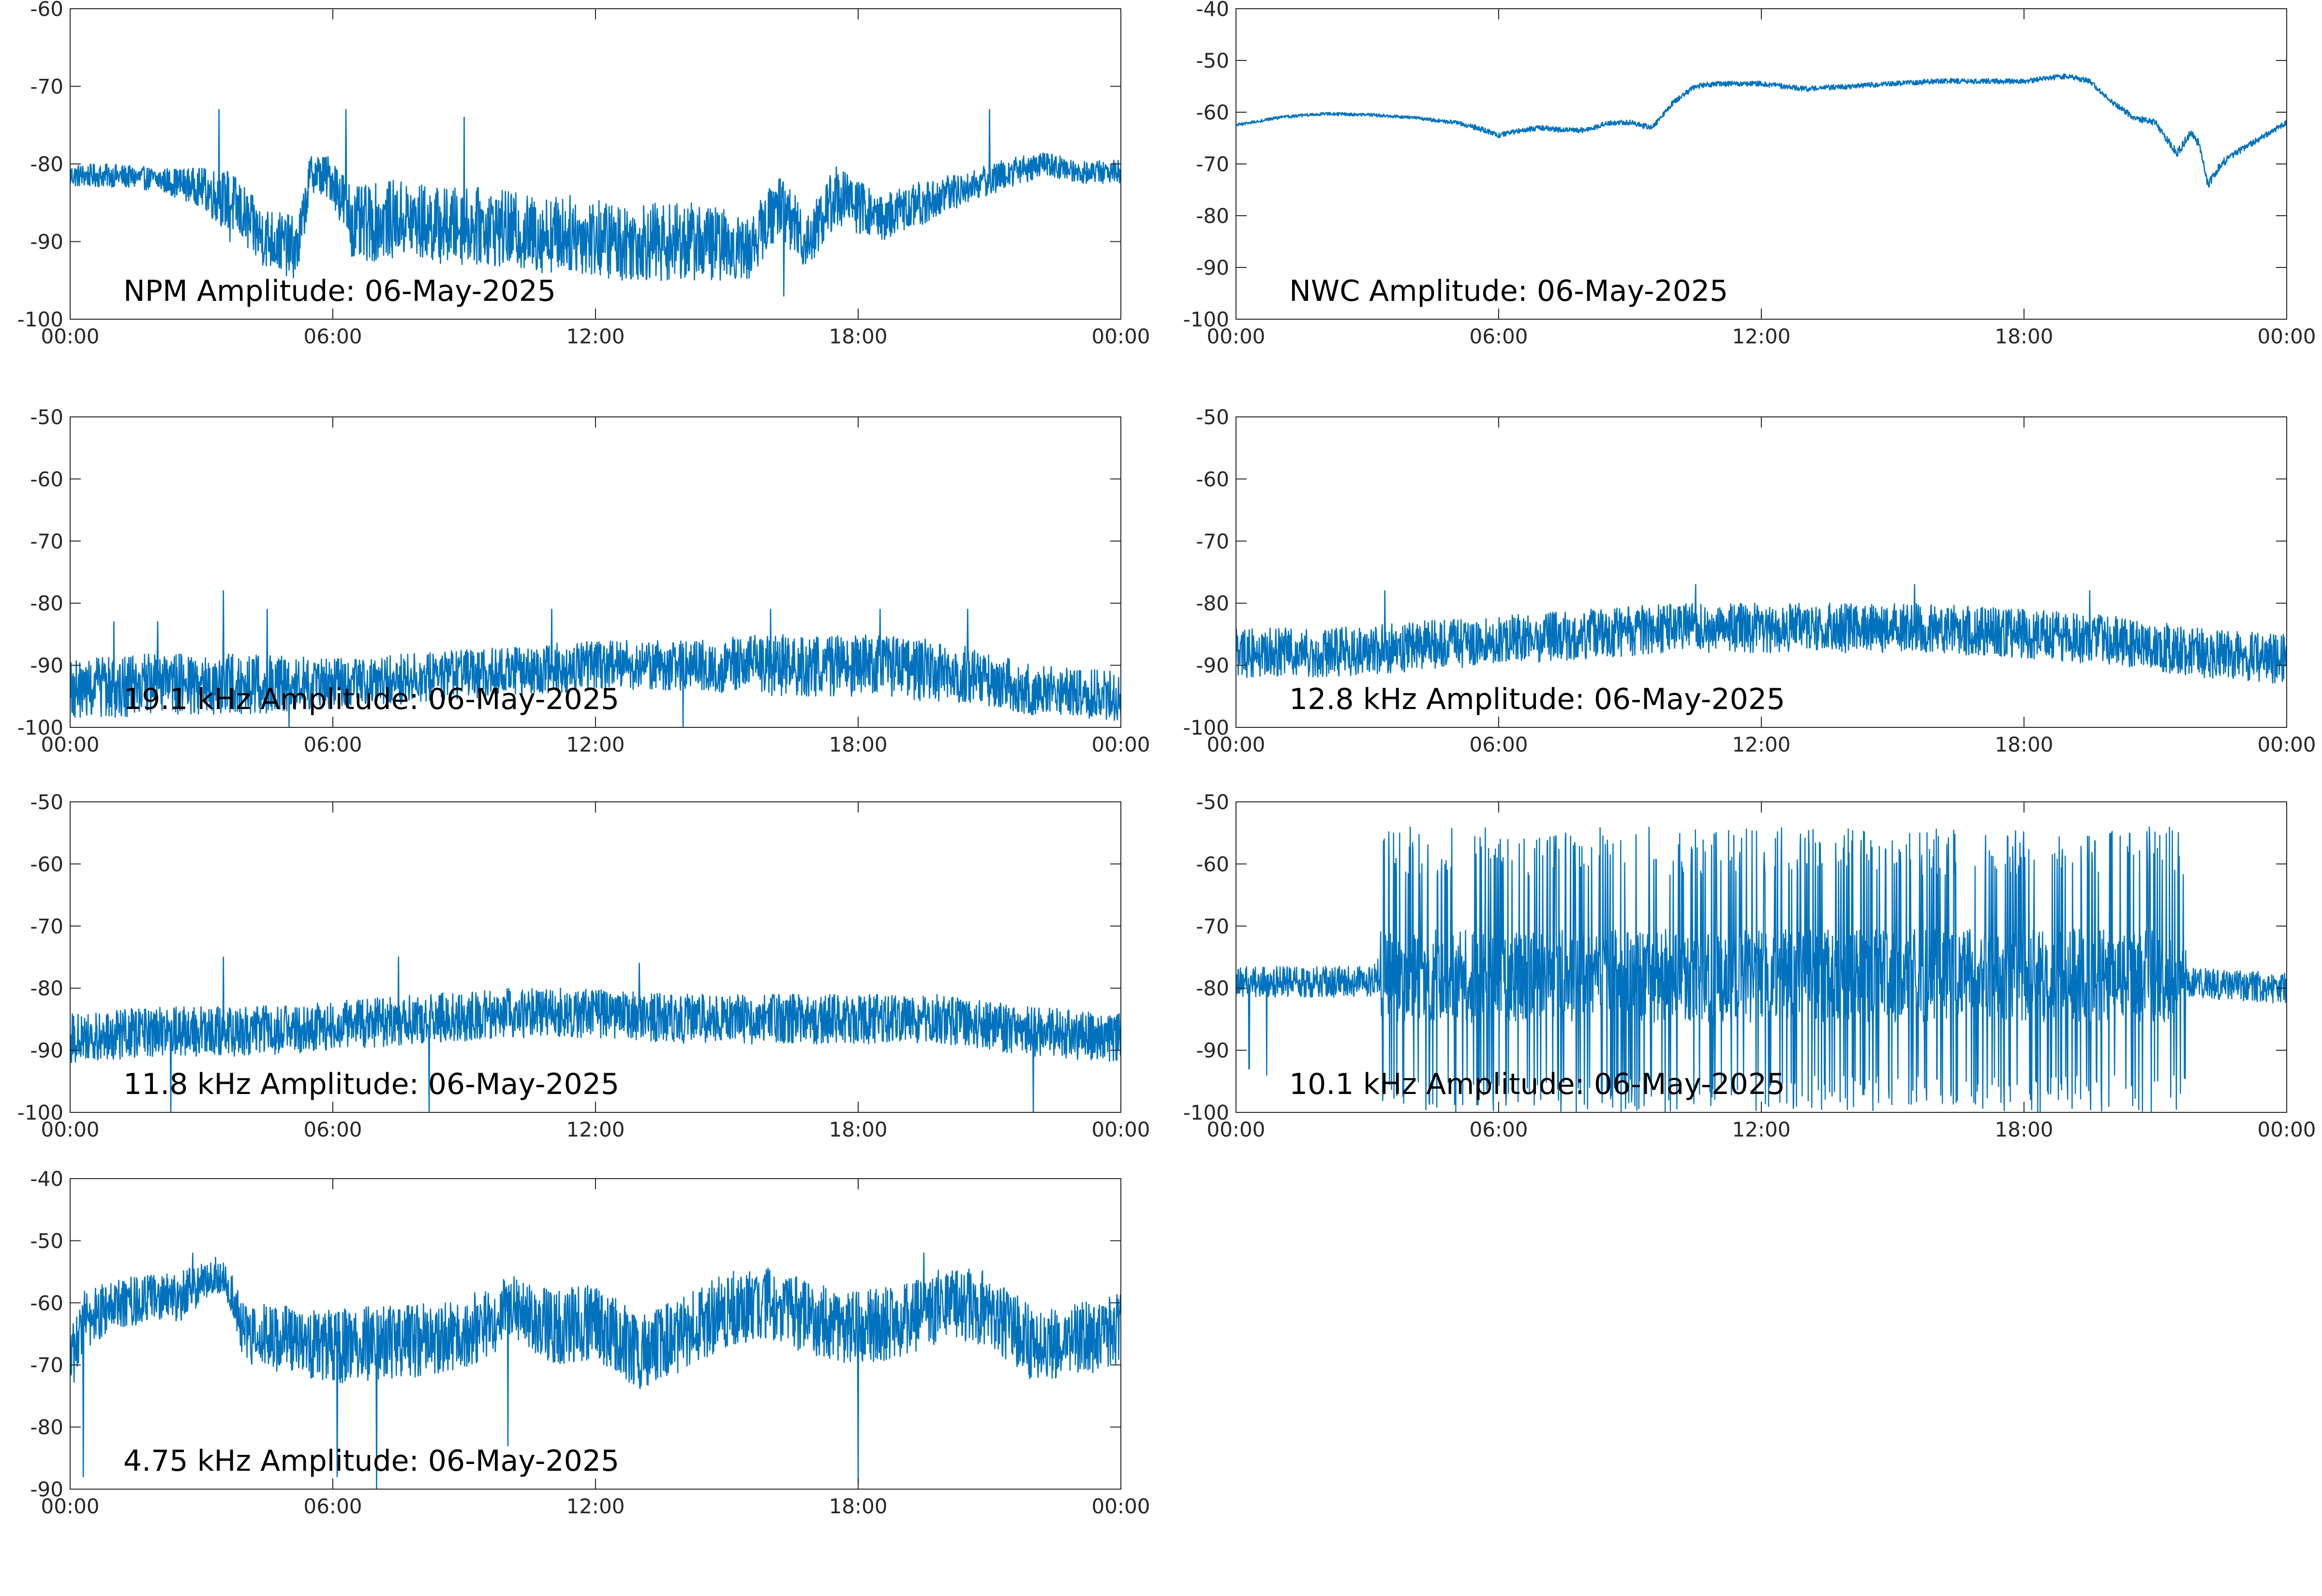 The width and height of the screenshot is (2322, 1596). I want to click on chart-title: NPM Amplitude: 06-May-2025, so click(339, 291).